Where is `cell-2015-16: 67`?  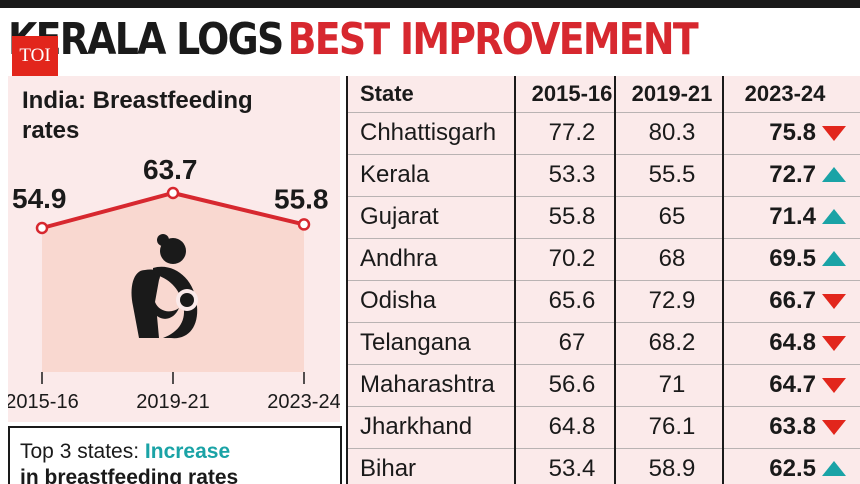
cell-2015-16: 67 is located at coordinates (572, 342).